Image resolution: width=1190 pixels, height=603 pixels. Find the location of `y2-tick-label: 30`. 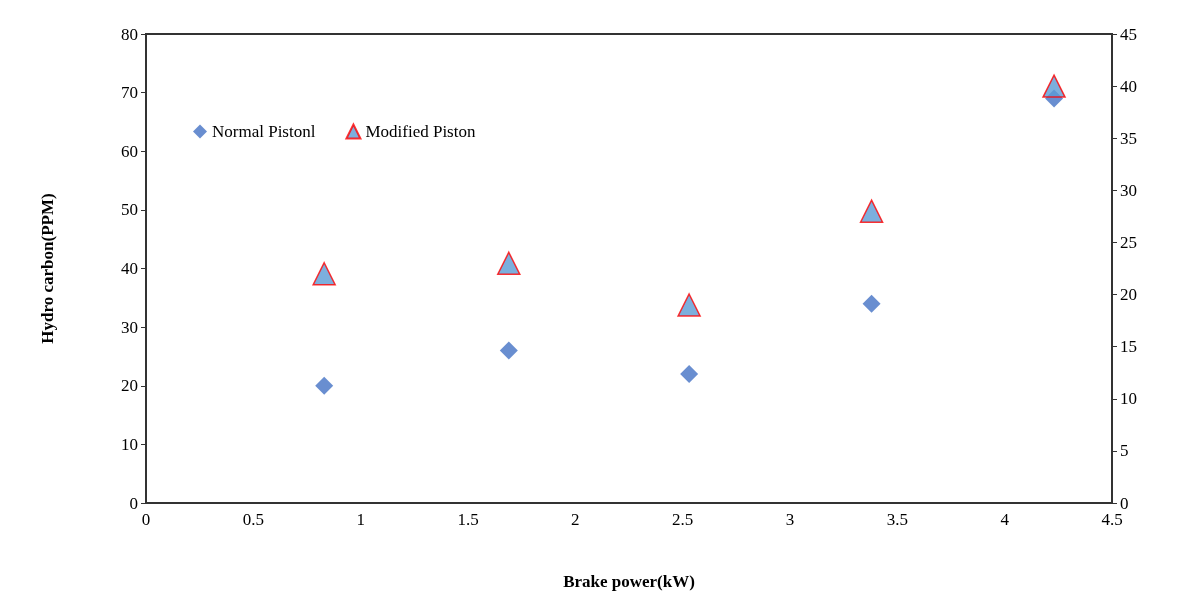

y2-tick-label: 30 is located at coordinates (1128, 190).